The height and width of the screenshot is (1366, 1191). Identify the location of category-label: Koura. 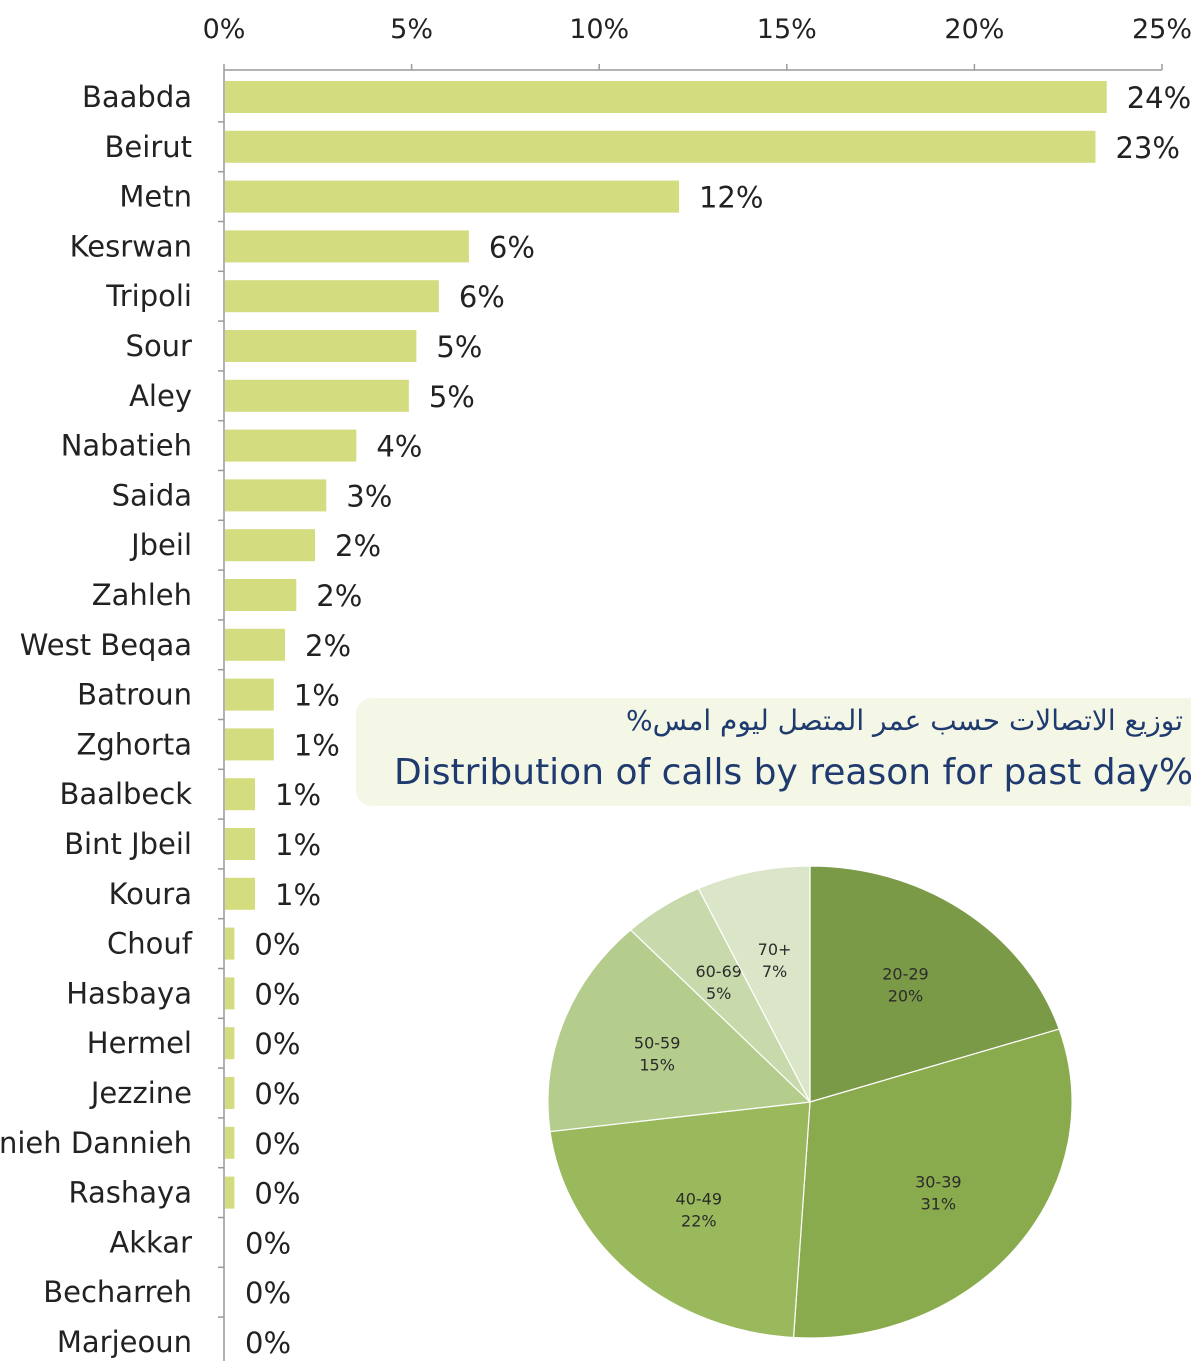
(150, 894).